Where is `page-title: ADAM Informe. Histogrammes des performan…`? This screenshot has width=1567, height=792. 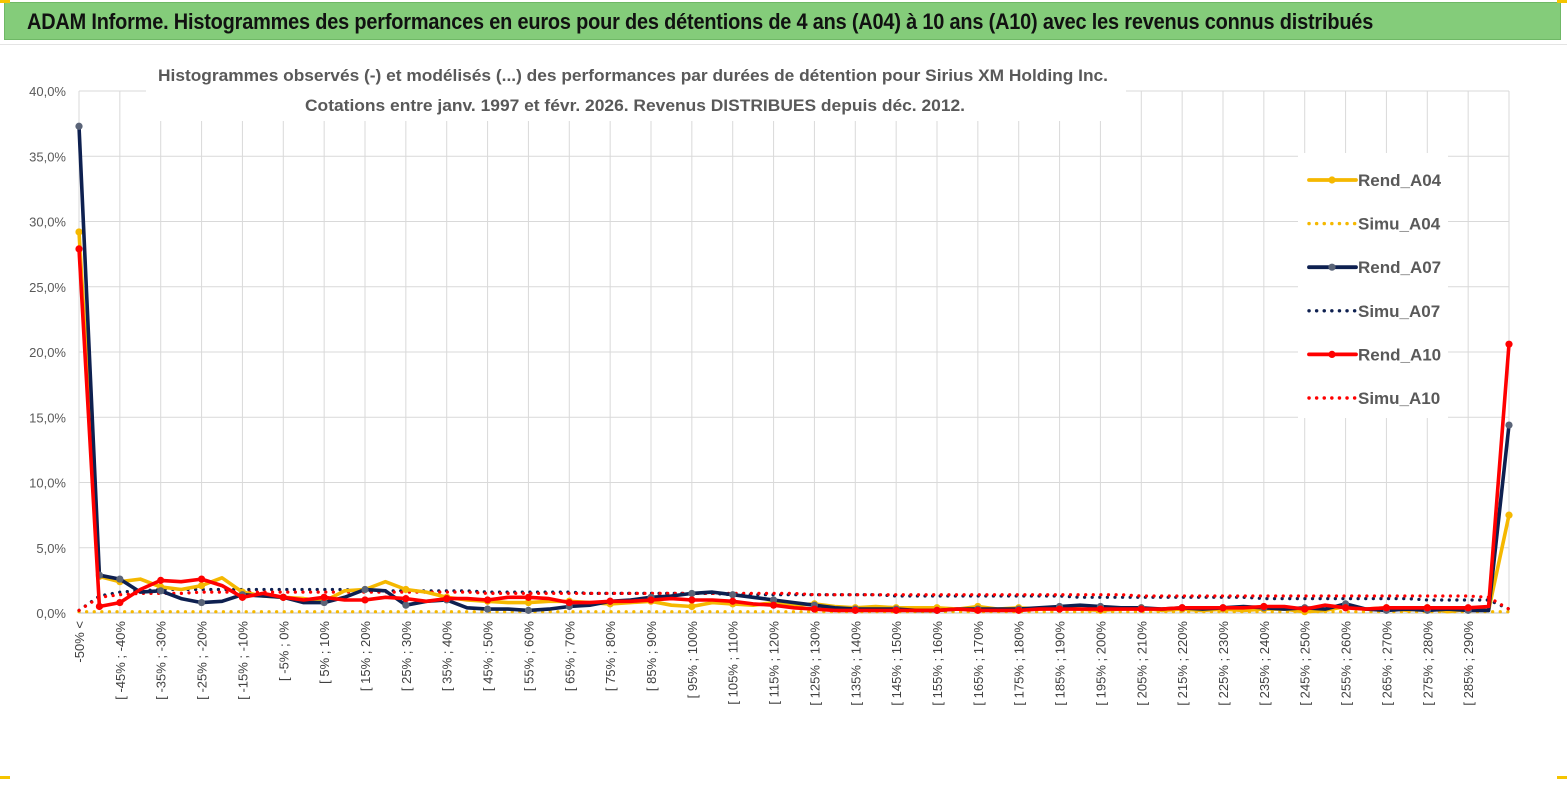 page-title: ADAM Informe. Histogrammes des performan… is located at coordinates (700, 21).